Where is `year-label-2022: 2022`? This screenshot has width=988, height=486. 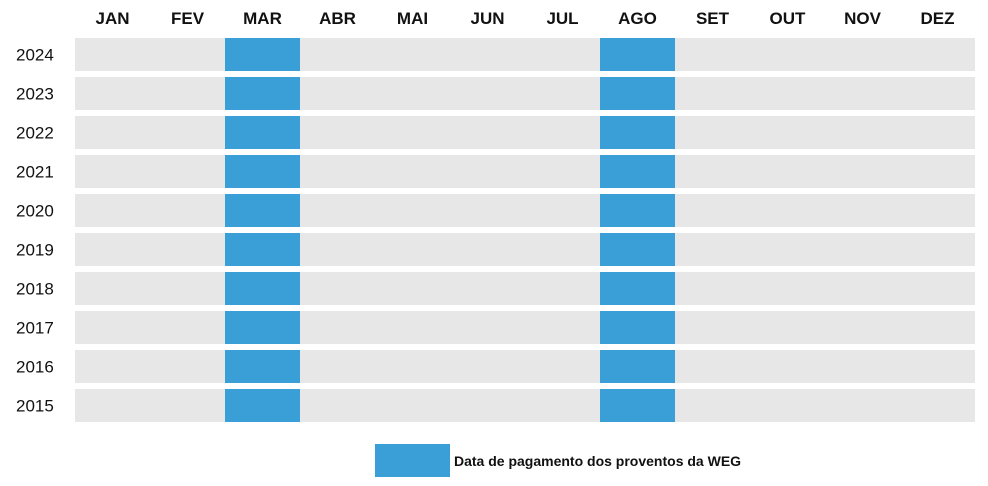
year-label-2022: 2022 is located at coordinates (35, 133).